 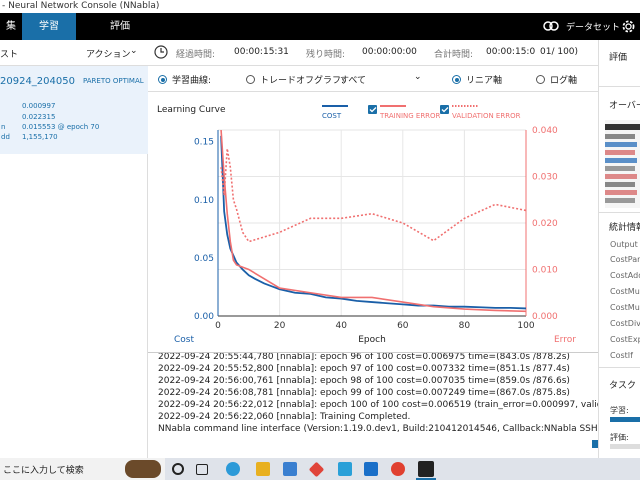 I want to click on legend-label: VALIDATION ERROR, so click(x=486, y=116).